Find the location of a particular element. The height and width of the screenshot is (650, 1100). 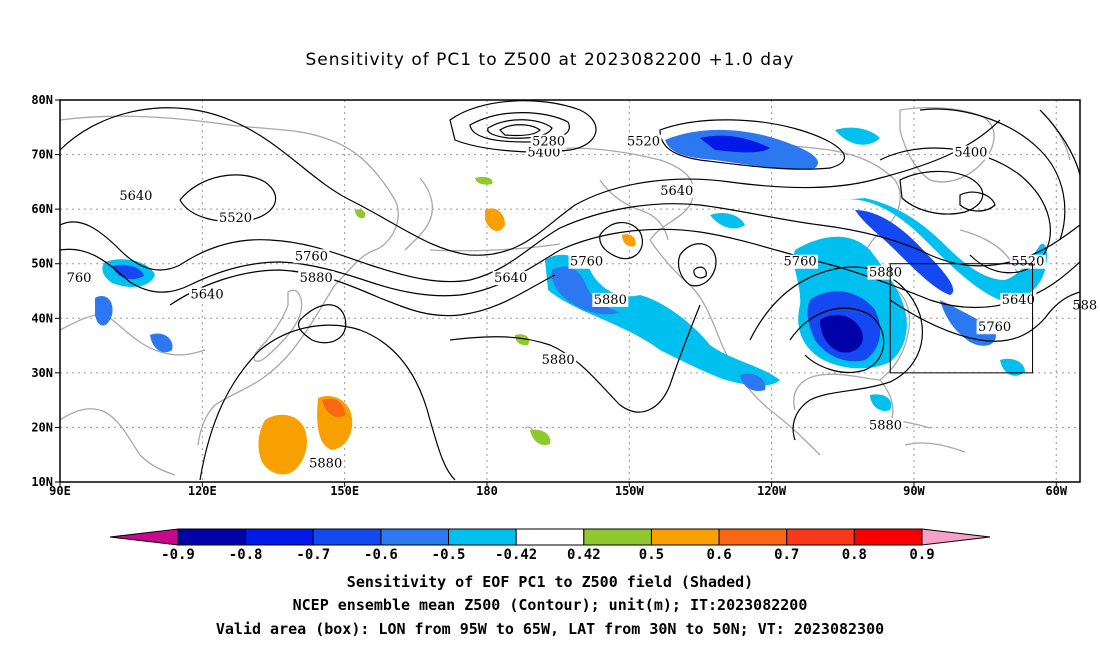

colorbar-label: -0.8 is located at coordinates (246, 555).